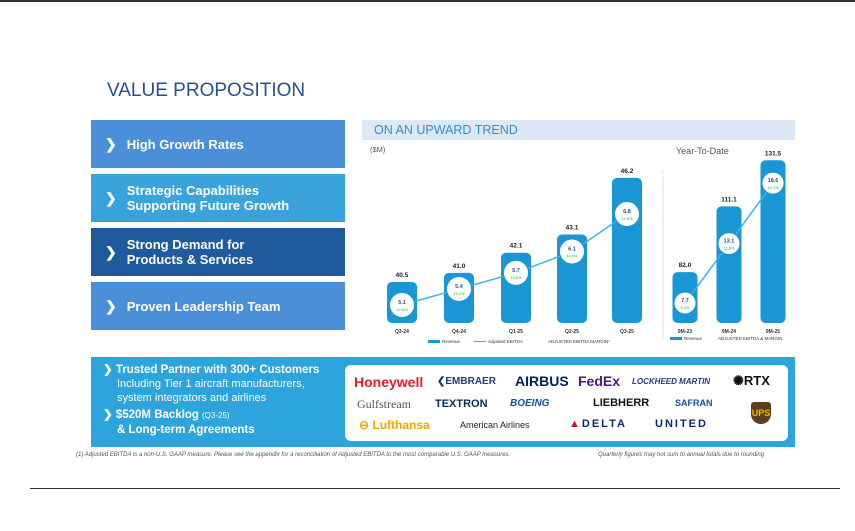 The image size is (855, 531). Describe the element at coordinates (599, 381) in the screenshot. I see `logo-fedex: FedEx` at that location.